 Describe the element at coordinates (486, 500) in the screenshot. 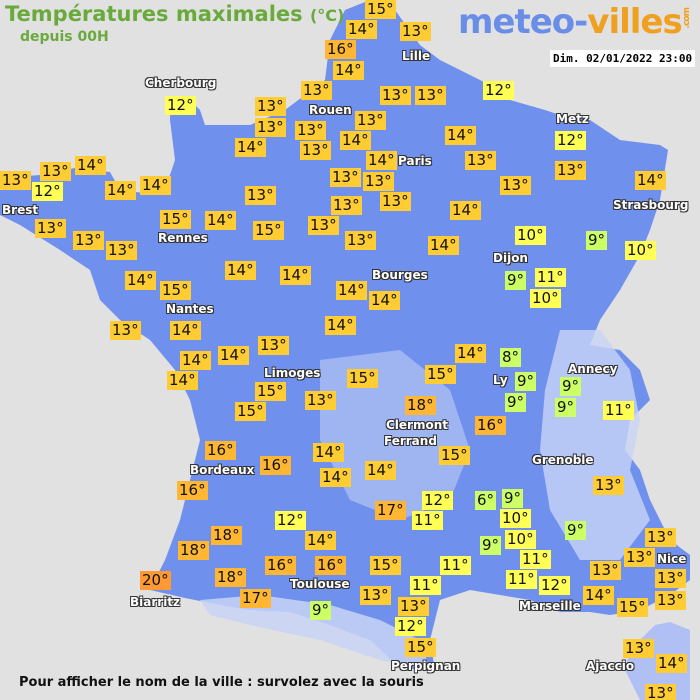

I see `temperature-label: 6°` at that location.